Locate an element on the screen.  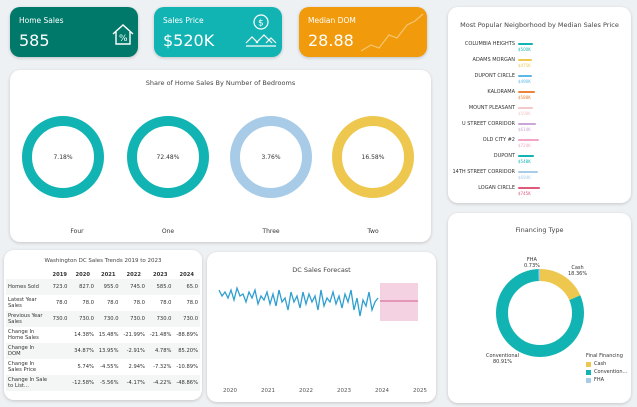
neighborhood-row: OLD CITY #2 $724K is located at coordinates (539, 145).